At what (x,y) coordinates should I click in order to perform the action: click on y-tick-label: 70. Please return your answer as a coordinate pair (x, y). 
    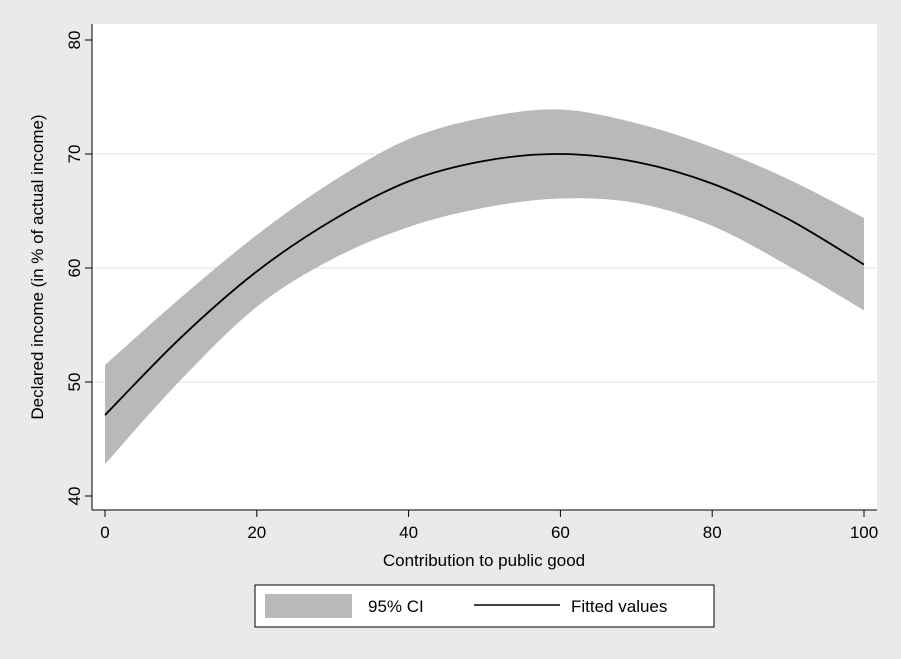
    Looking at the image, I should click on (74, 154).